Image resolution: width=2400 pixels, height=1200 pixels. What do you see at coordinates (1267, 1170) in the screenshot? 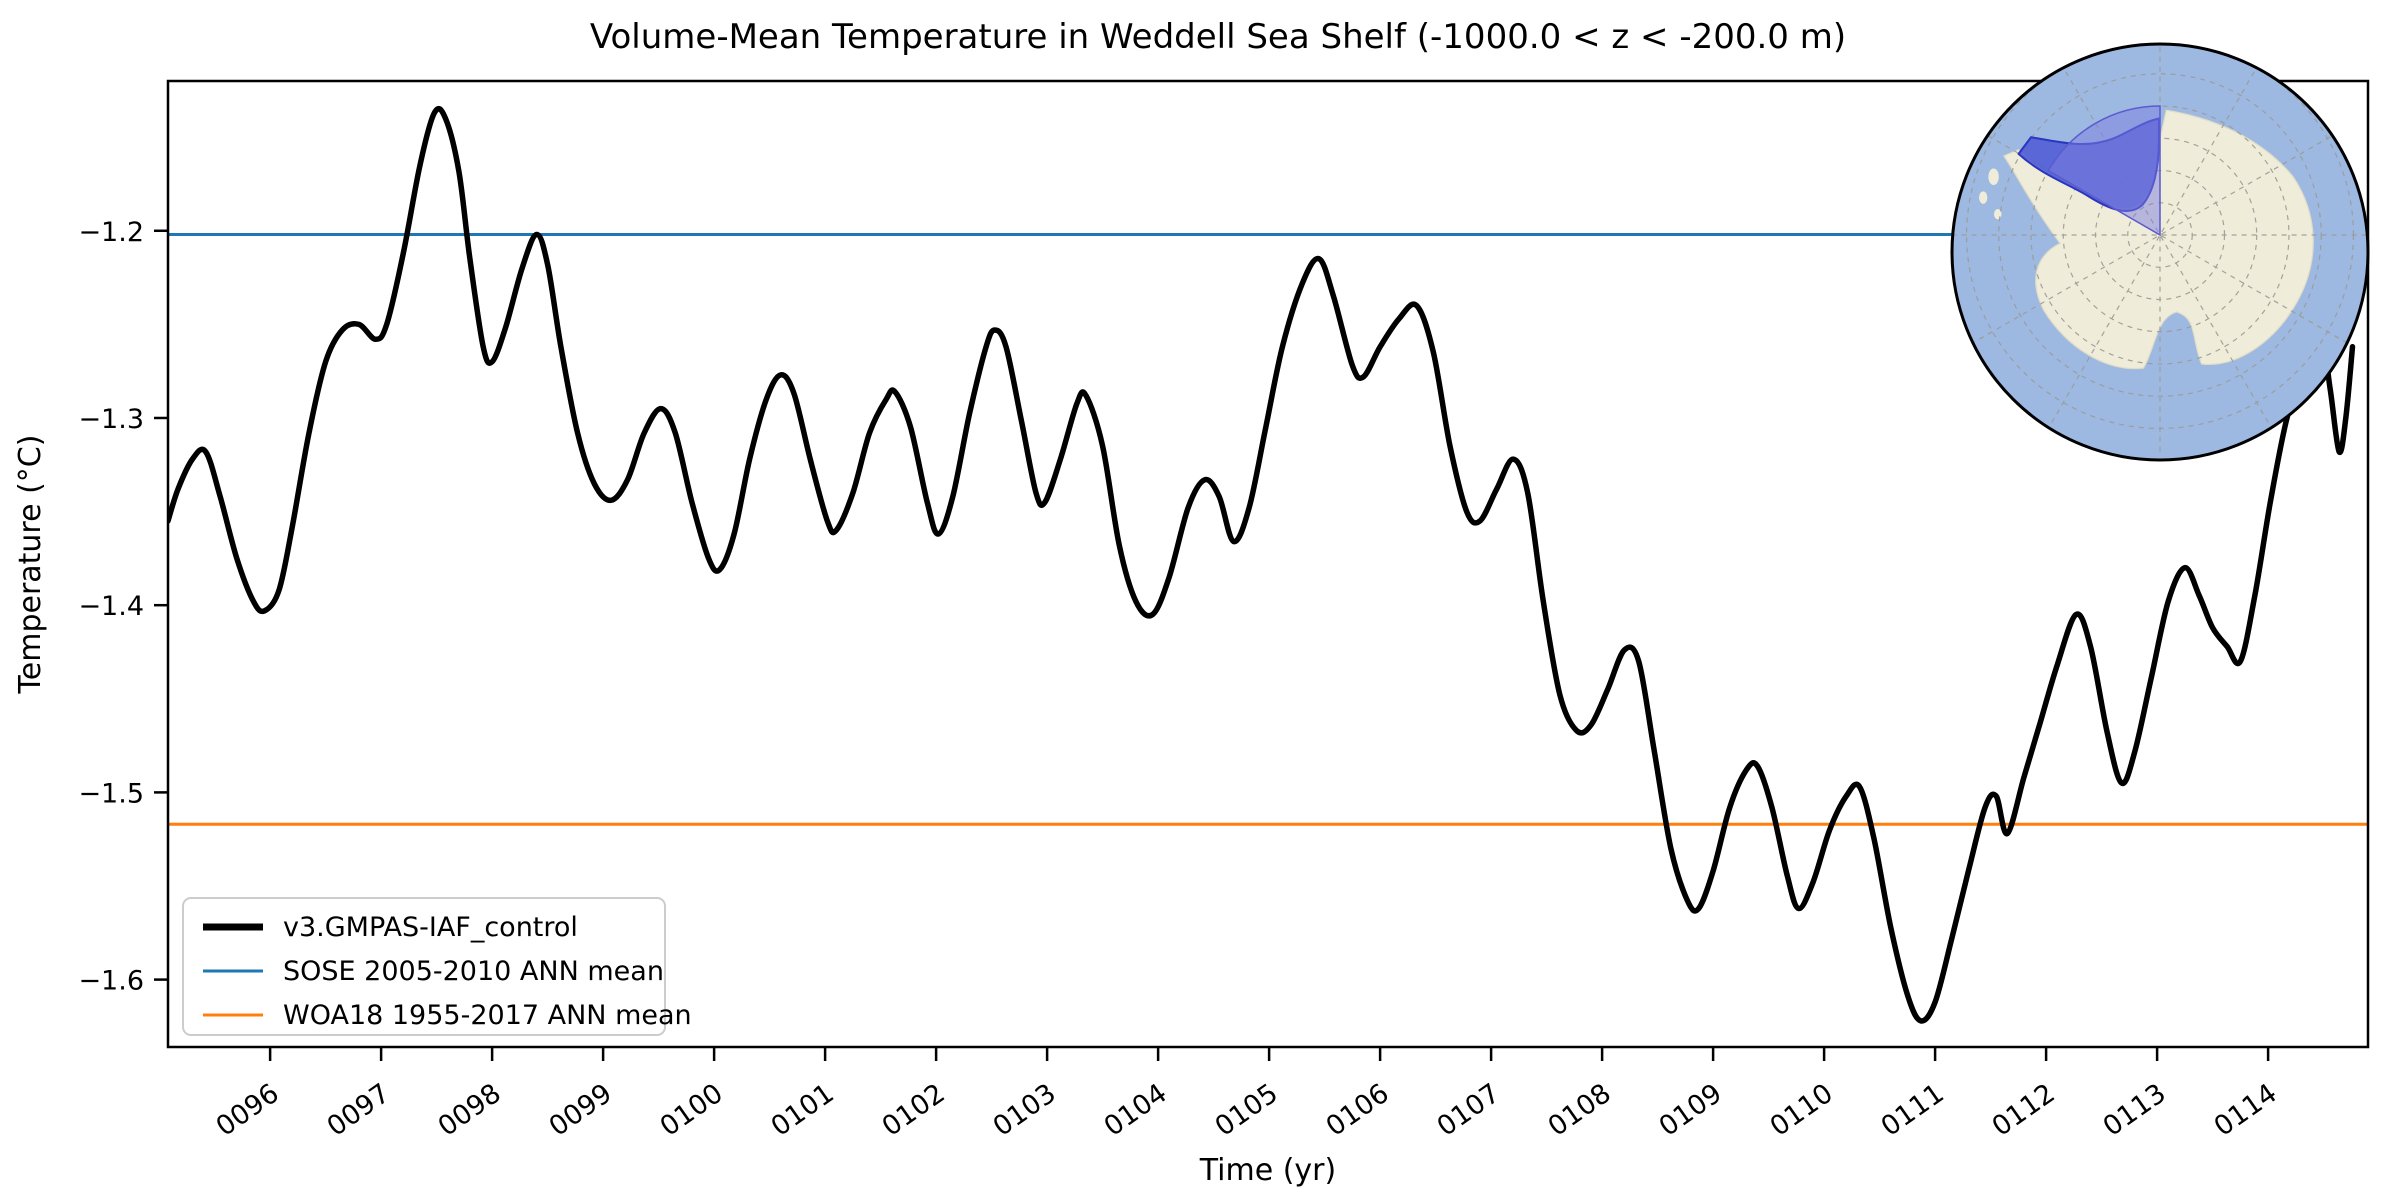
I see `x-axis-label: Time (yr)` at bounding box center [1267, 1170].